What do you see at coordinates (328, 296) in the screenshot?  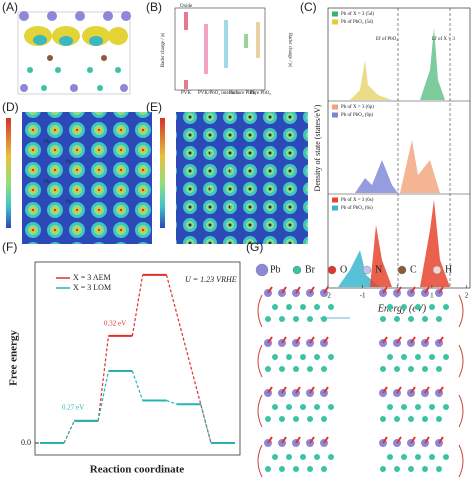 I see `x-tick-label: -2` at bounding box center [328, 296].